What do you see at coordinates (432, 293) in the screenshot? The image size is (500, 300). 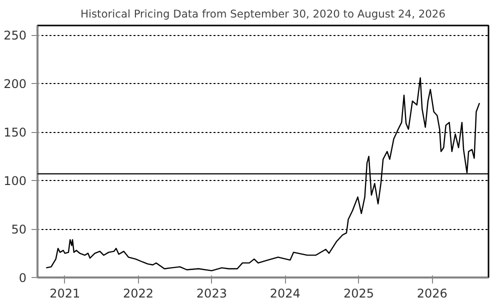 I see `x-tick-label: 2026` at bounding box center [432, 293].